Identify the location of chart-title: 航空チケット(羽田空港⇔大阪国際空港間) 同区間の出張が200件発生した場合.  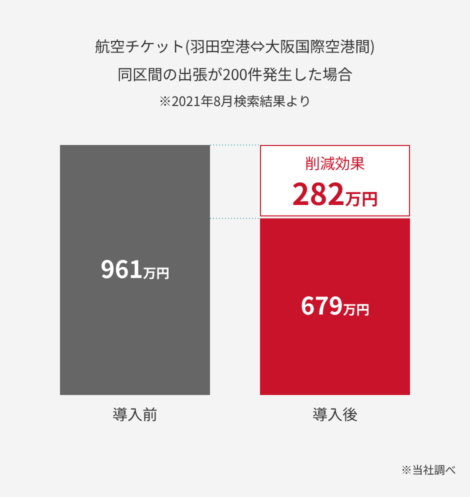
(235, 60).